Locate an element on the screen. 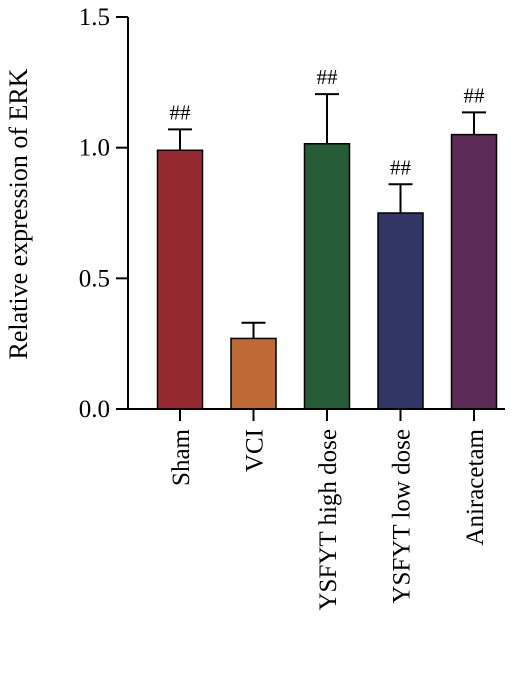 Image resolution: width=528 pixels, height=674 pixels. y-tick-label: 0.0 is located at coordinates (94, 409).